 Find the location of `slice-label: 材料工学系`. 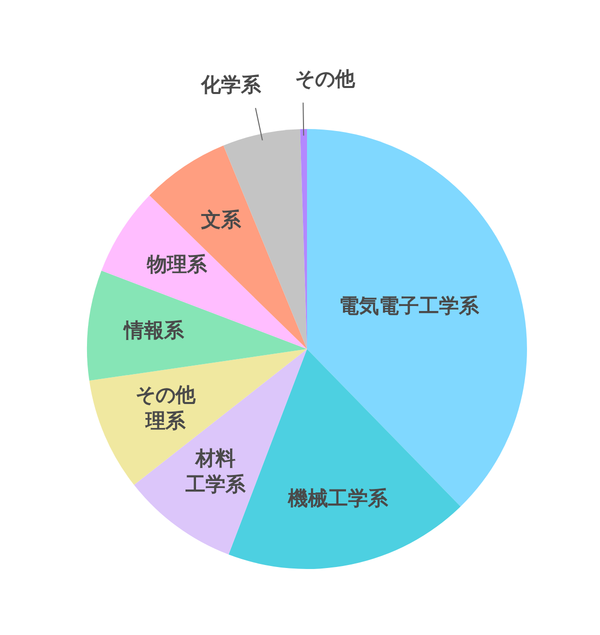

slice-label: 材料工学系 is located at coordinates (215, 471).